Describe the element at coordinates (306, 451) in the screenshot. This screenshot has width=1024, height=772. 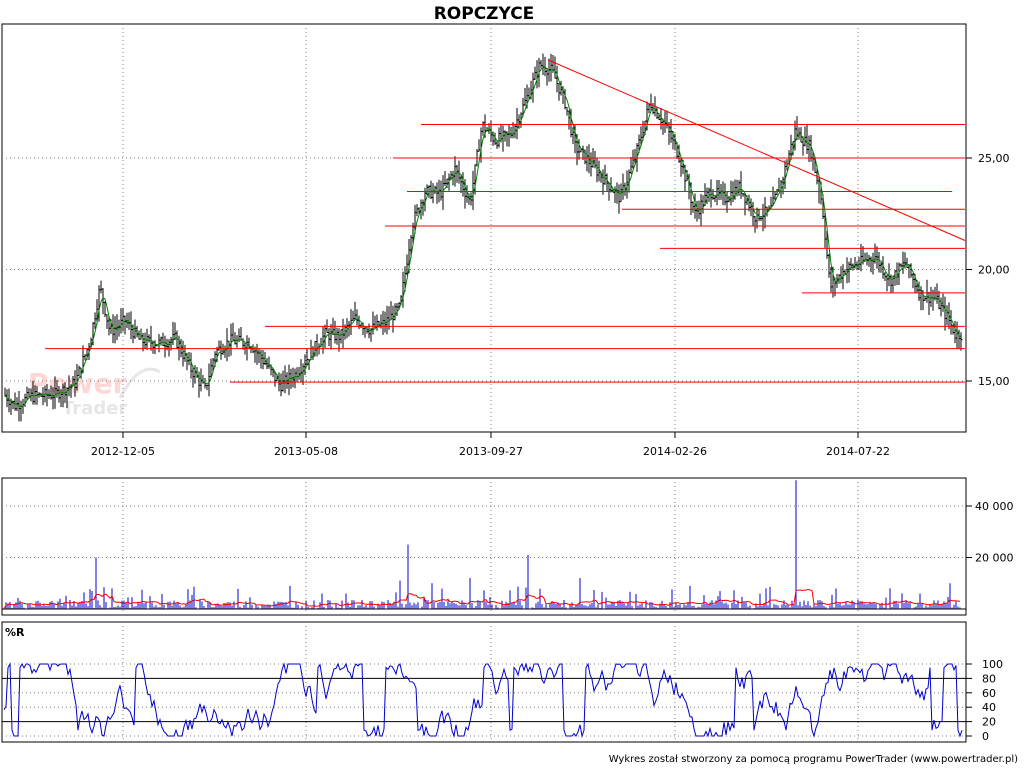
I see `x-tick-label: 2013-05-08` at that location.